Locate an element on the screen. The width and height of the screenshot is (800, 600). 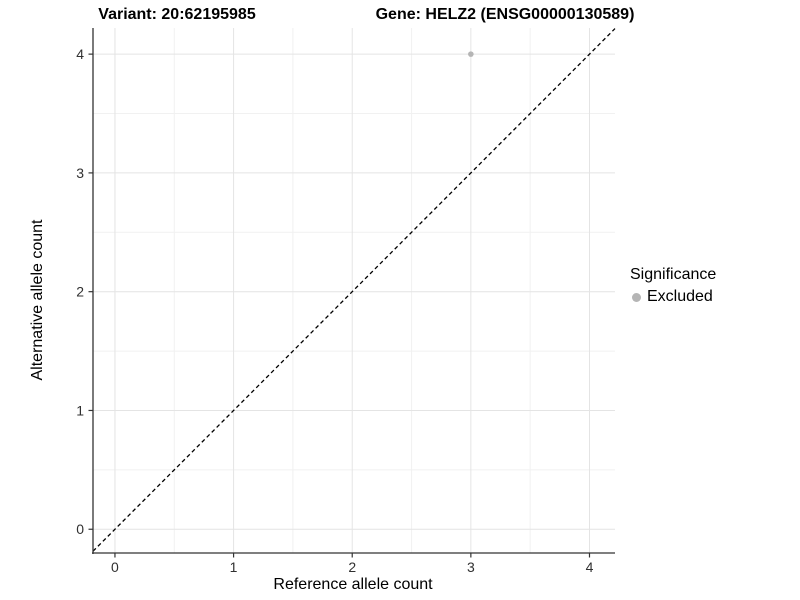
y-tick-label: 2 is located at coordinates (80, 292).